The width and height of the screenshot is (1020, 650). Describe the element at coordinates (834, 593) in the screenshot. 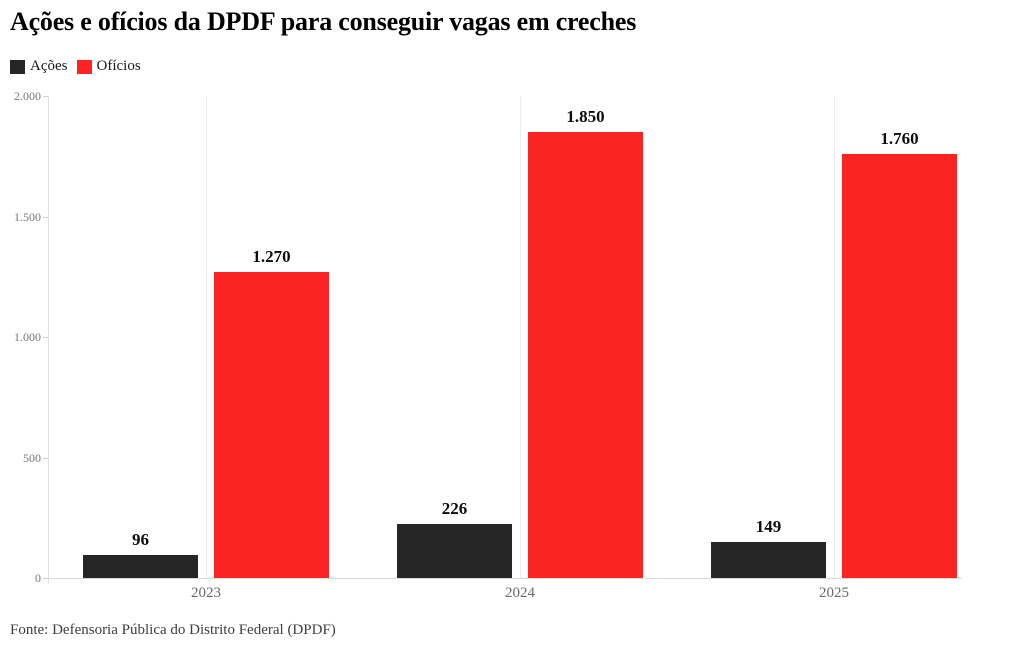

I see `x-axis-category-label: 2025` at that location.